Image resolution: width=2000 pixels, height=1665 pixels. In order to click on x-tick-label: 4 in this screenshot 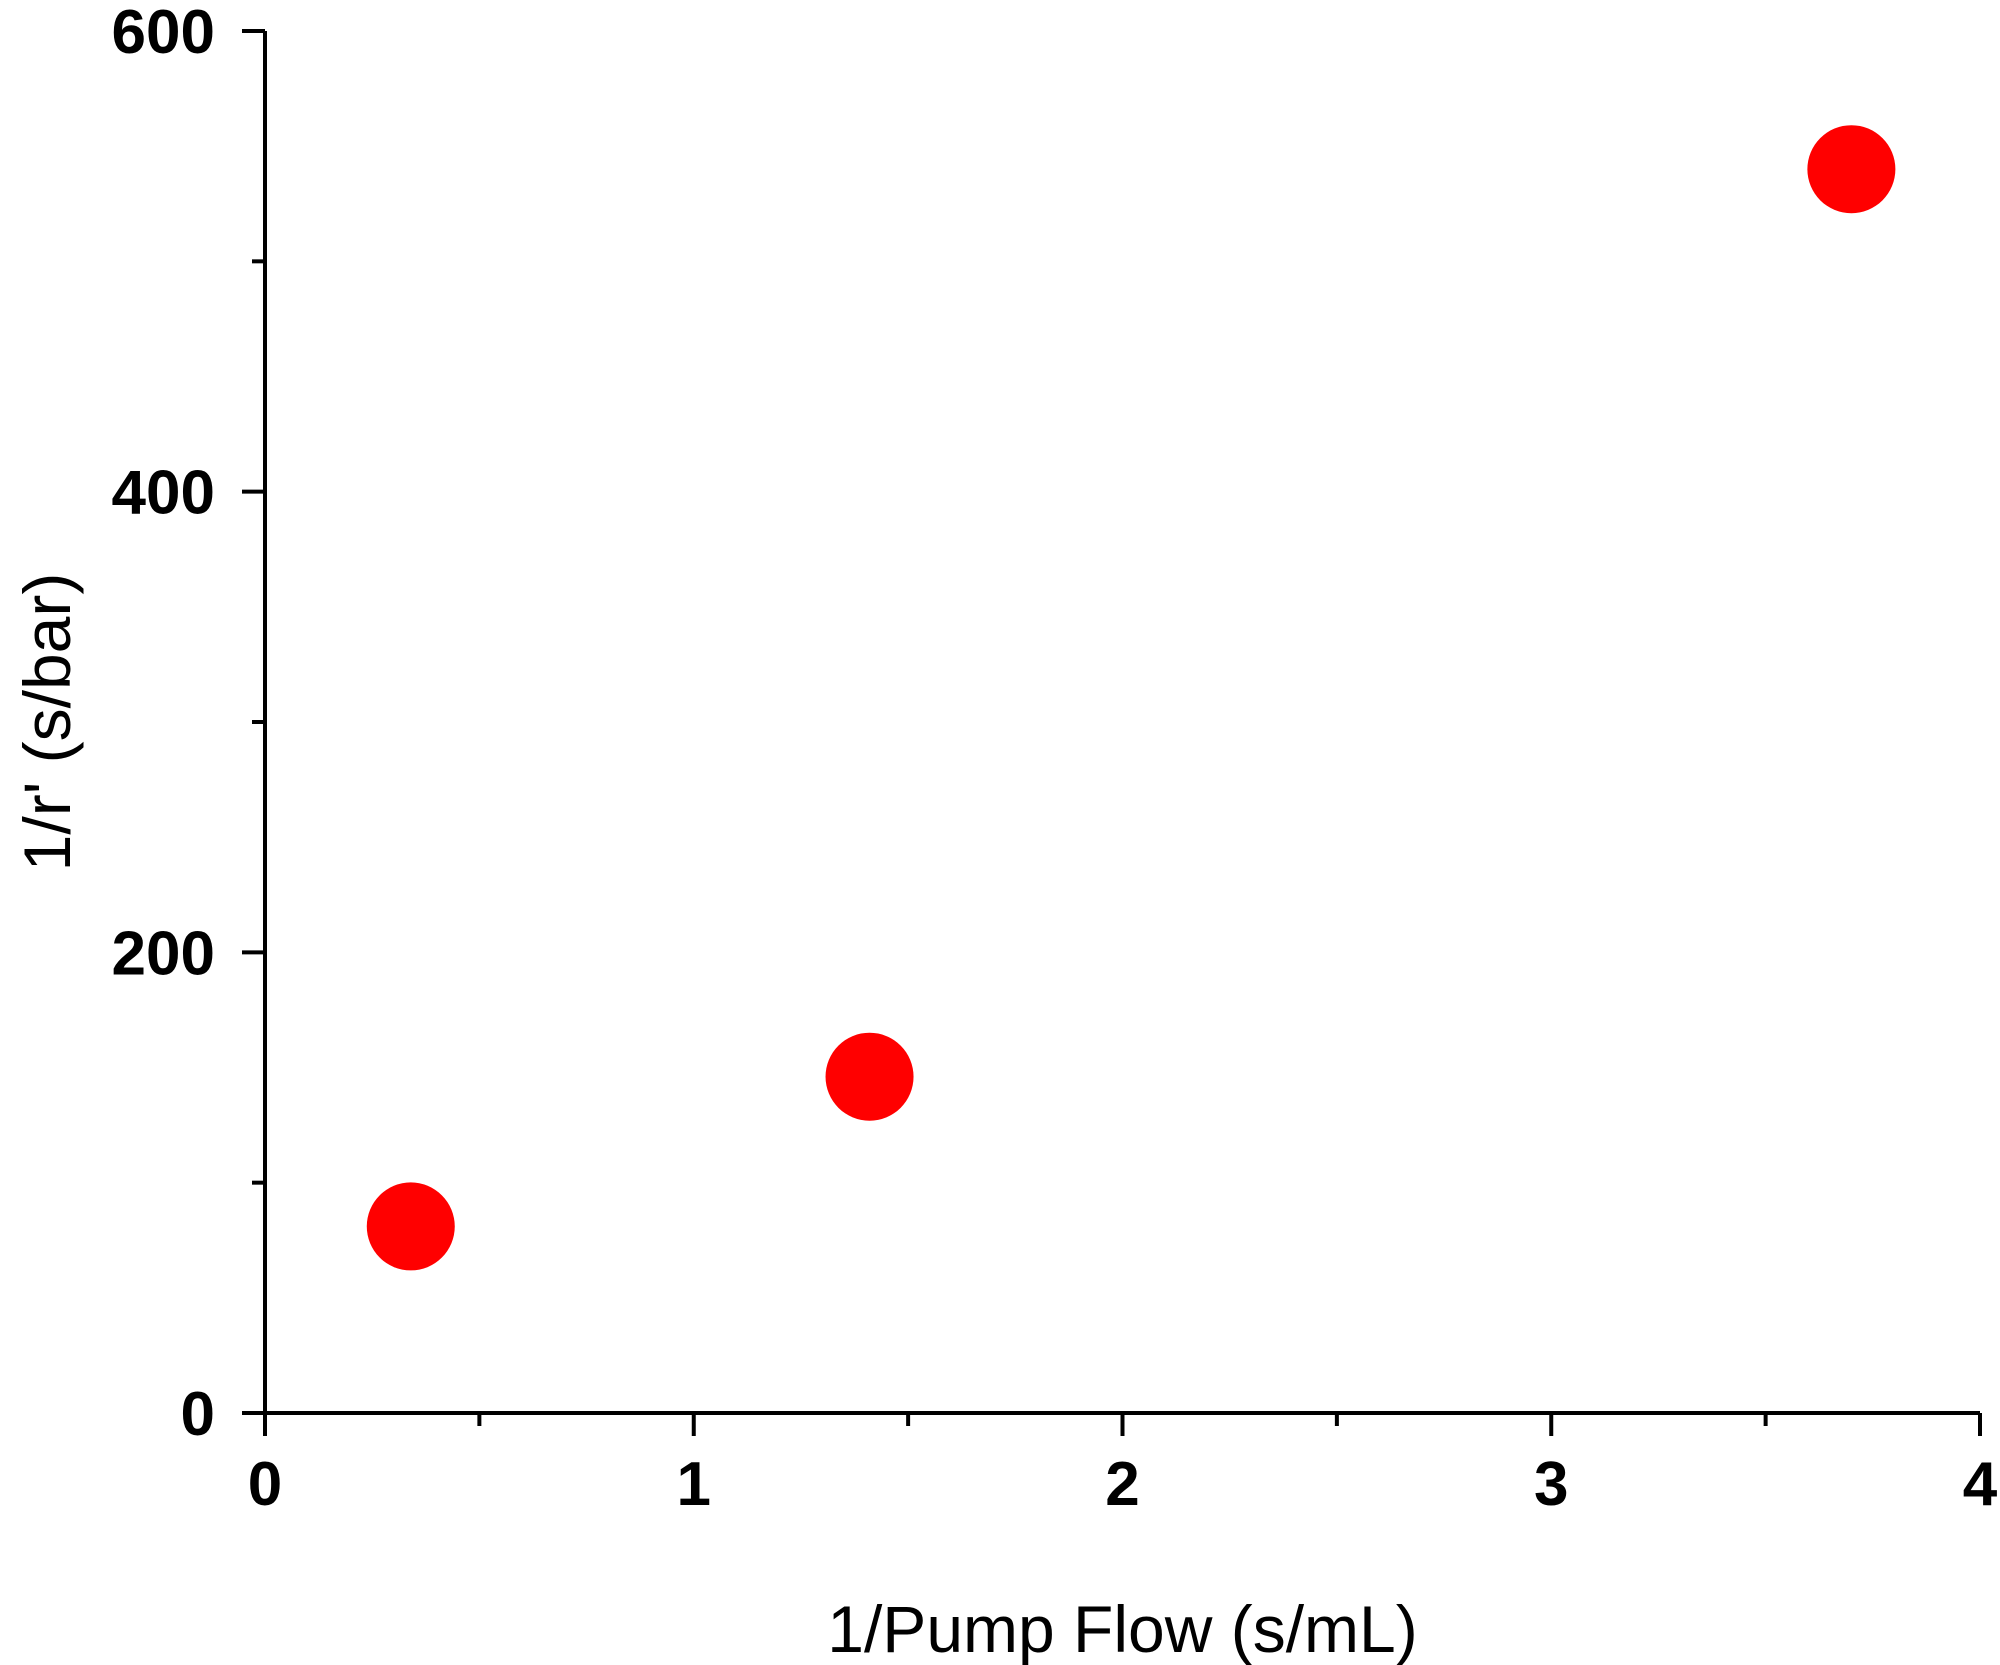, I will do `click(1980, 1484)`.